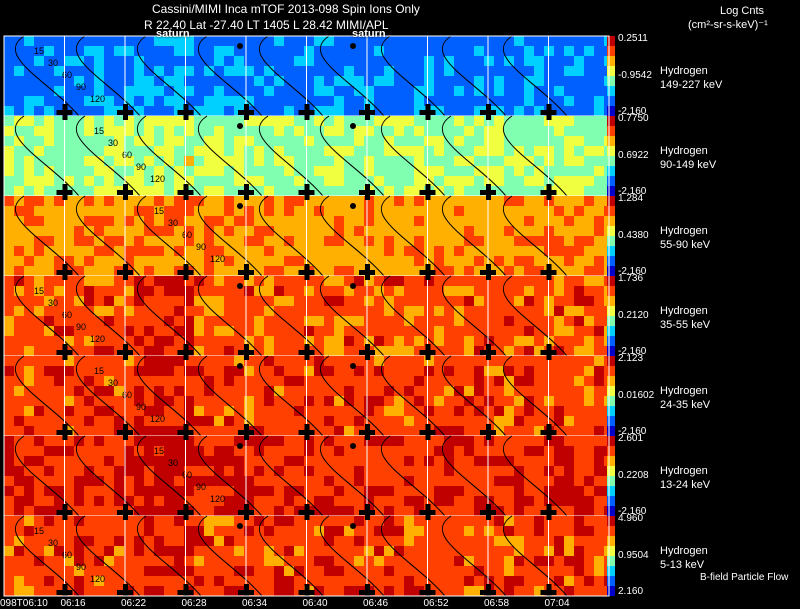  Describe the element at coordinates (99, 371) in the screenshot. I see `contour-label: 15` at that location.